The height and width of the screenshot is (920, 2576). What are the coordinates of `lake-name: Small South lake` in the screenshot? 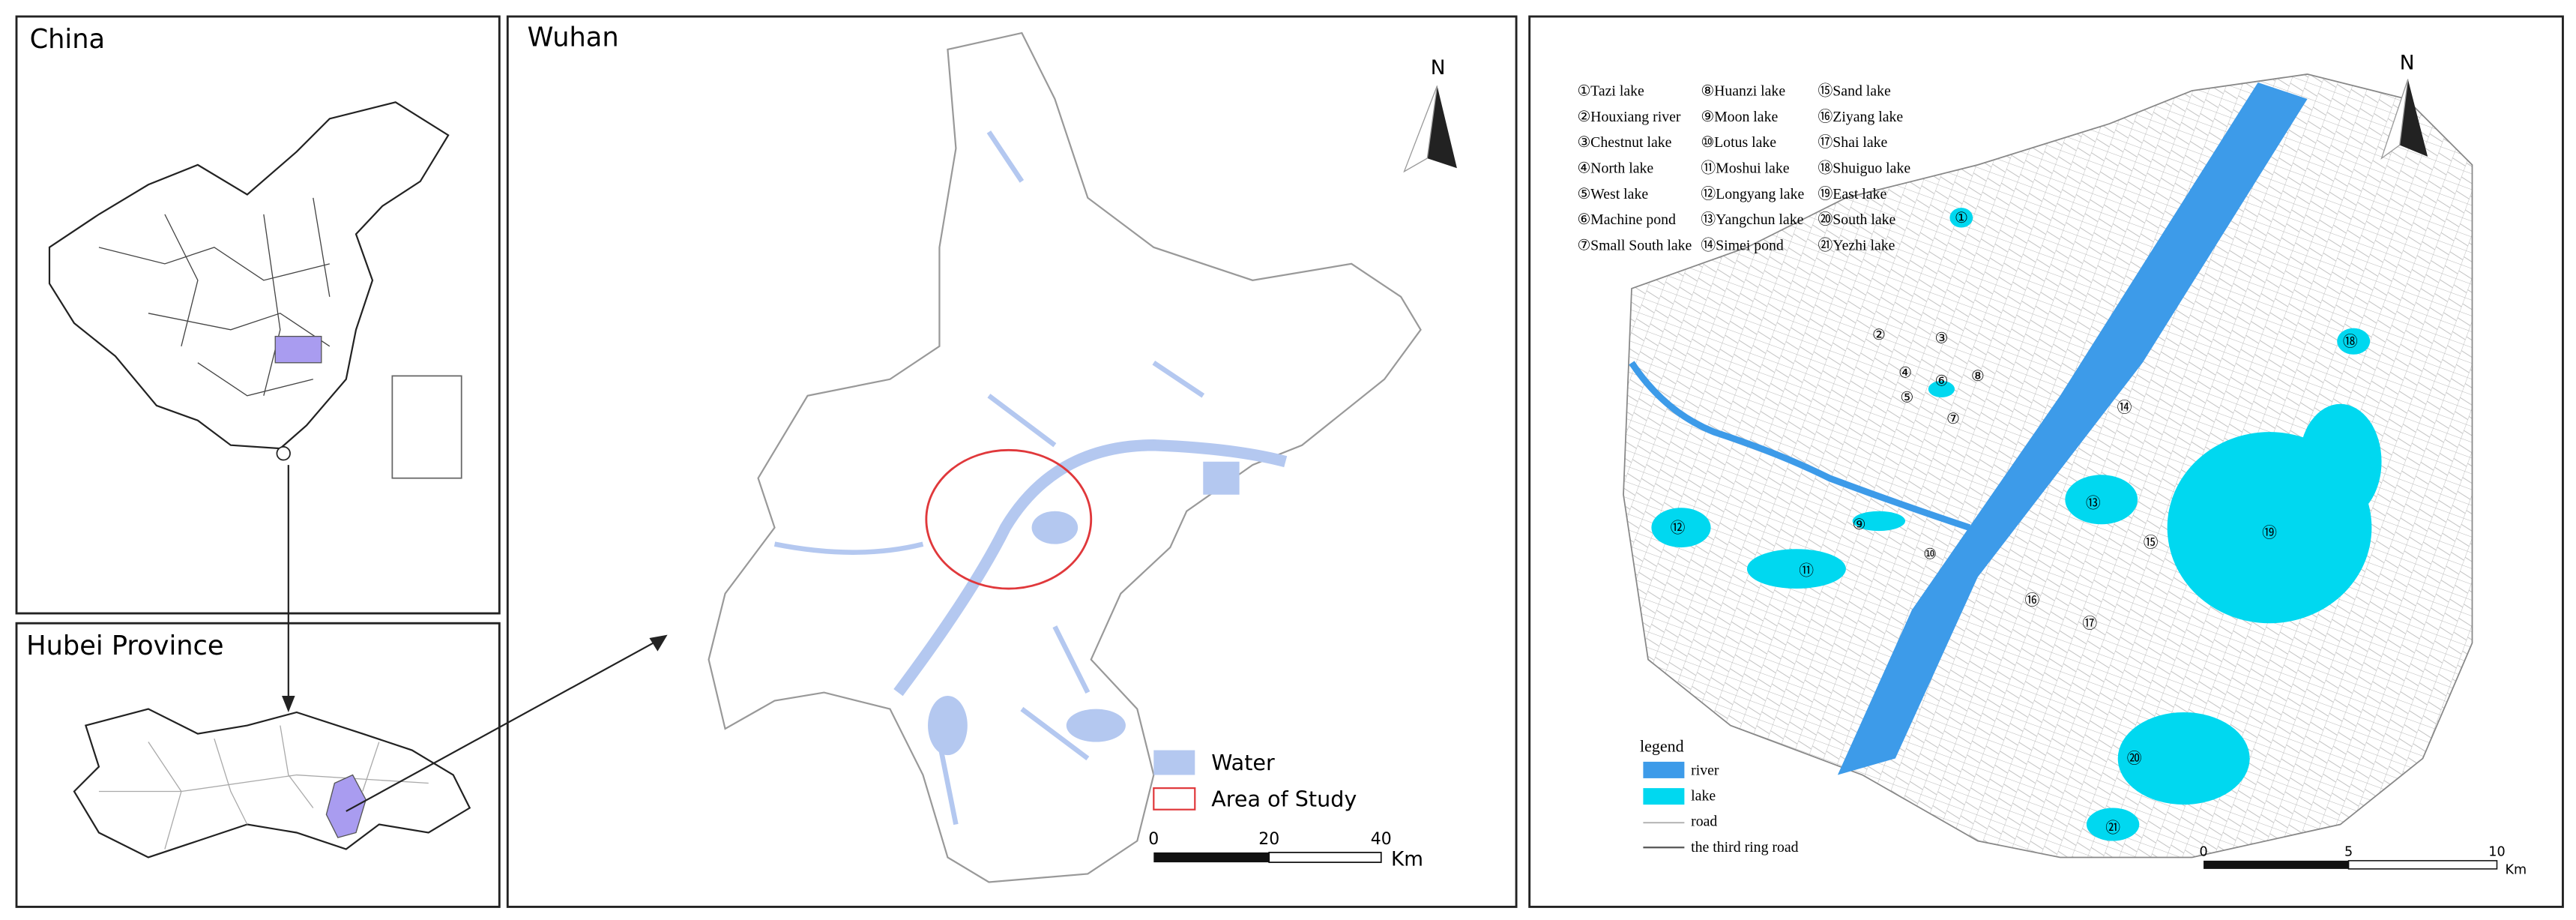 It's located at (1641, 245).